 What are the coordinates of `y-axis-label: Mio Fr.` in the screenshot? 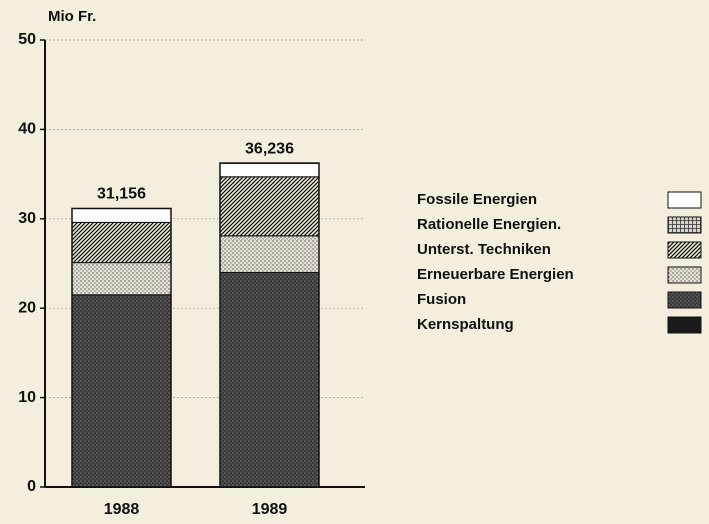 It's located at (72, 16).